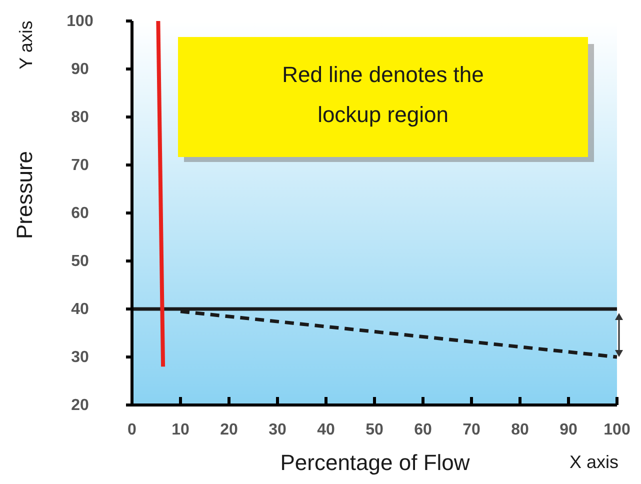 Image resolution: width=641 pixels, height=484 pixels. Describe the element at coordinates (80, 261) in the screenshot. I see `y-tick-label: 50` at that location.